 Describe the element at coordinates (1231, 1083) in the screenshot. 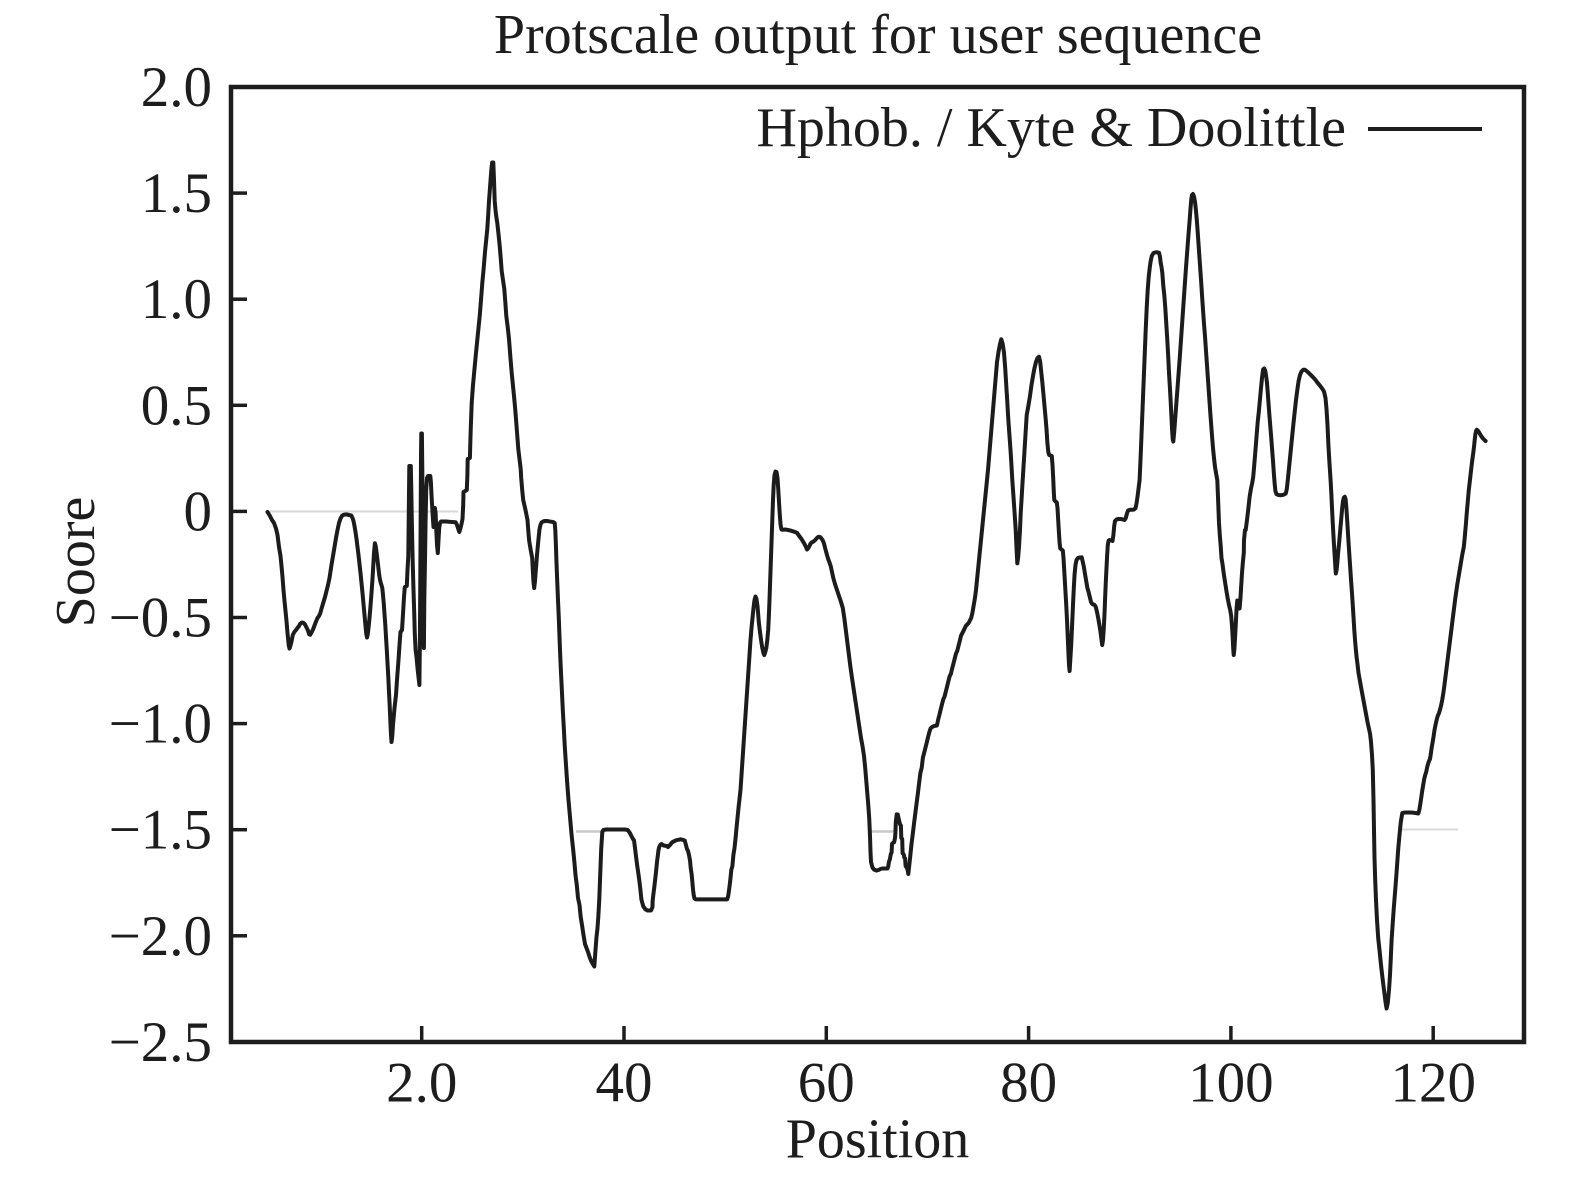

I see `svg-text: 100` at that location.